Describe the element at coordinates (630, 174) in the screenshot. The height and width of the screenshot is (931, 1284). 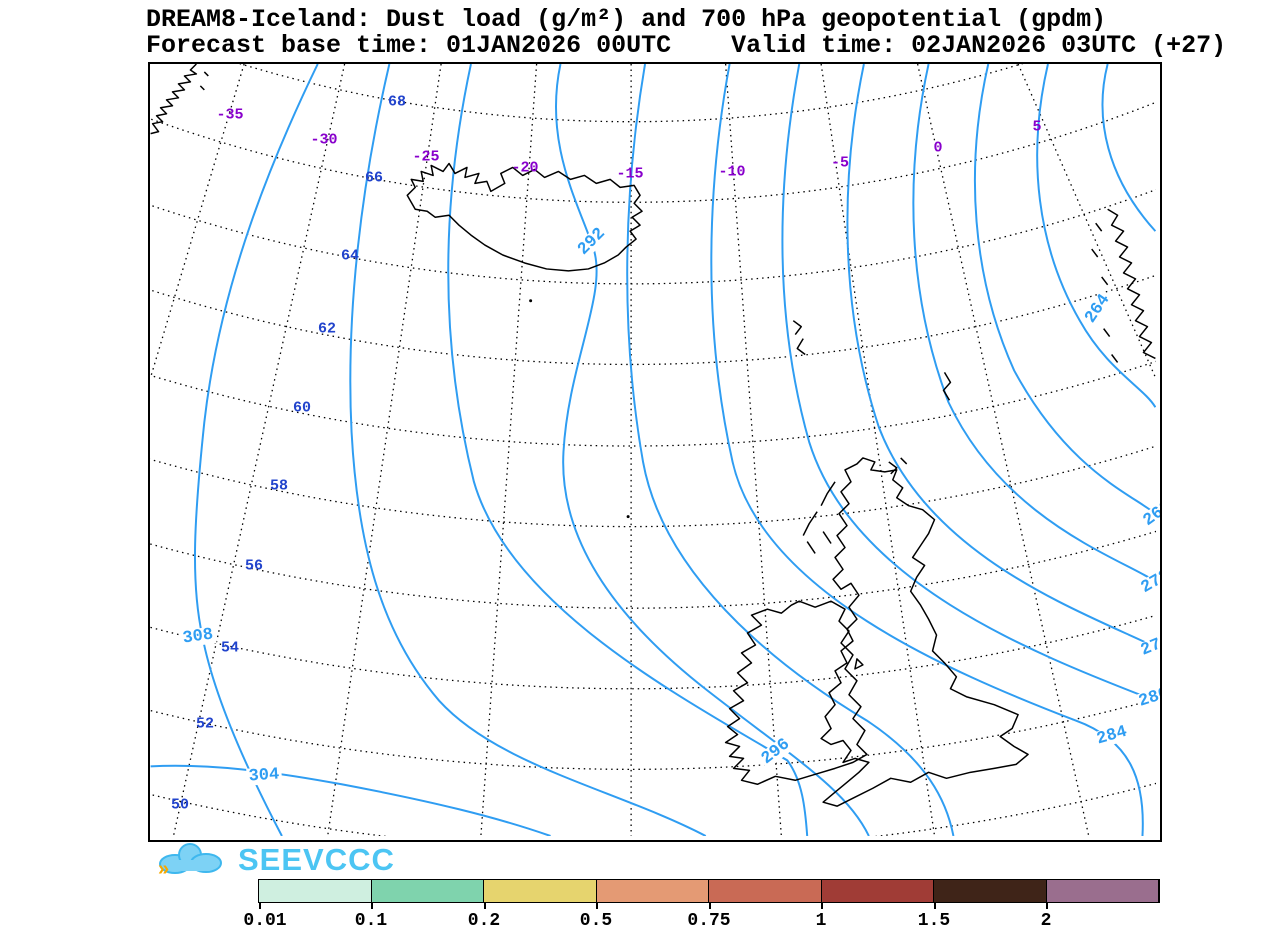
I see `lon-label: -15` at that location.